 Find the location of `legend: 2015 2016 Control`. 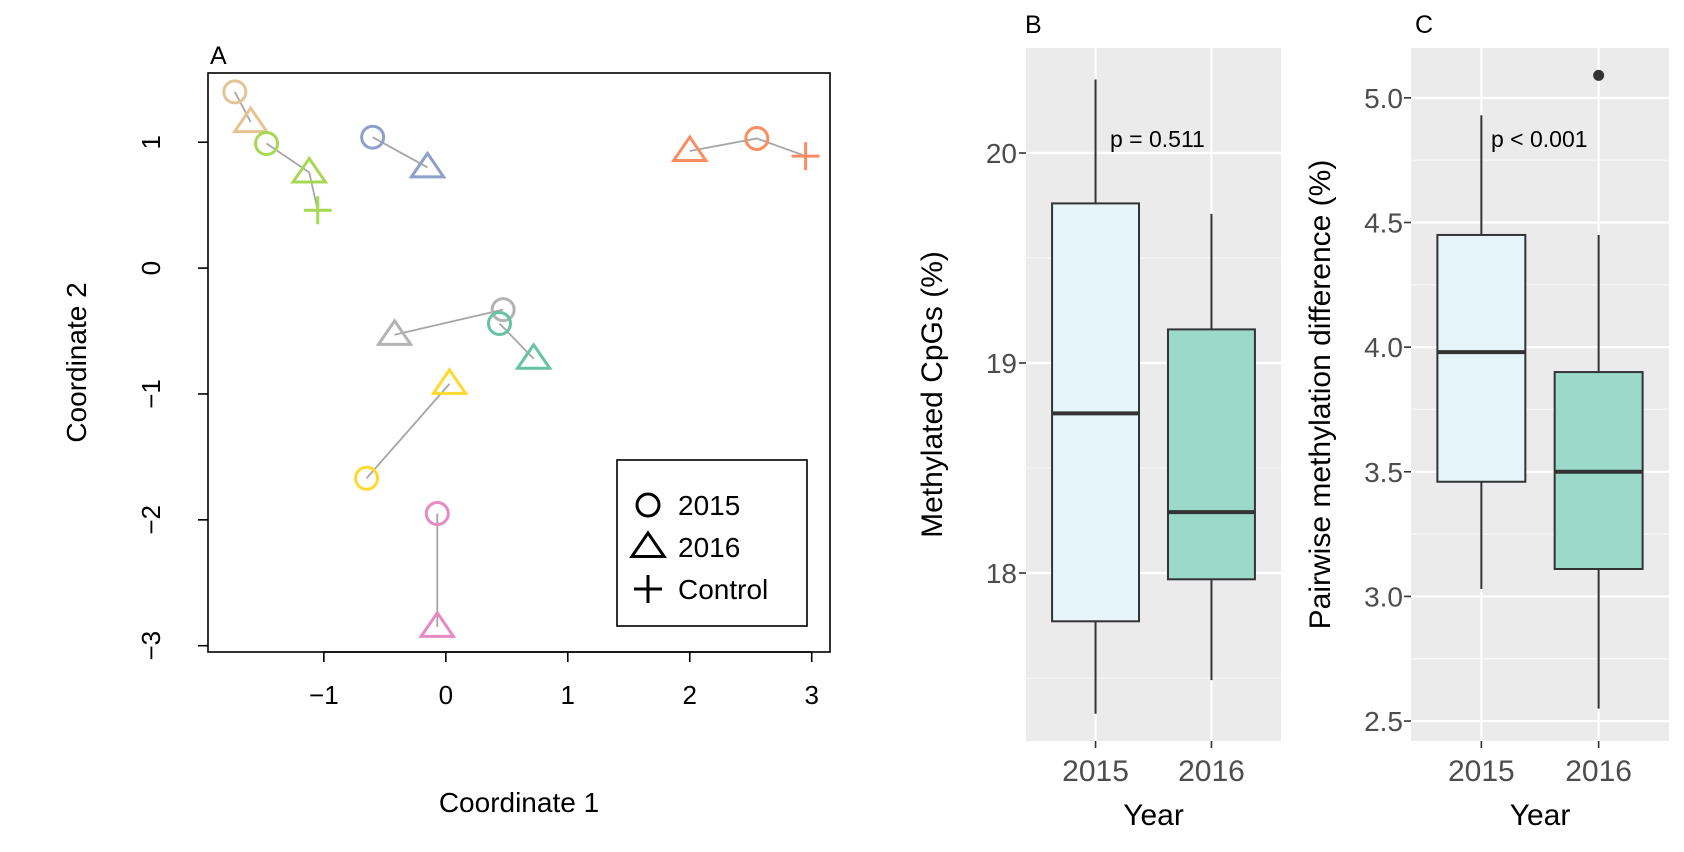

legend: 2015 2016 Control is located at coordinates (712, 543).